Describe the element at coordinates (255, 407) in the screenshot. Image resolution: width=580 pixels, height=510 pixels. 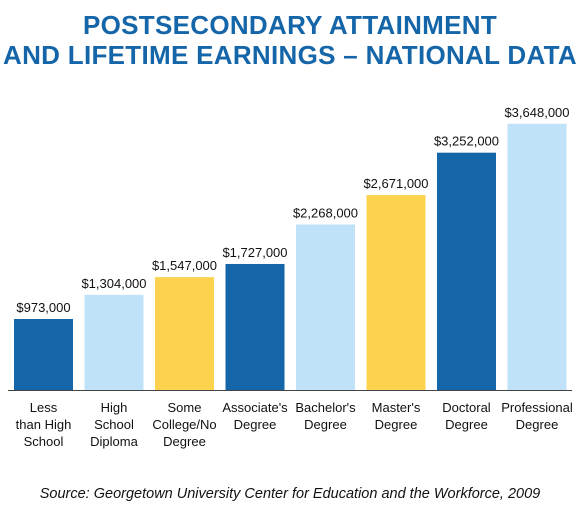
I see `category-label-3-line-0: Associate's` at that location.